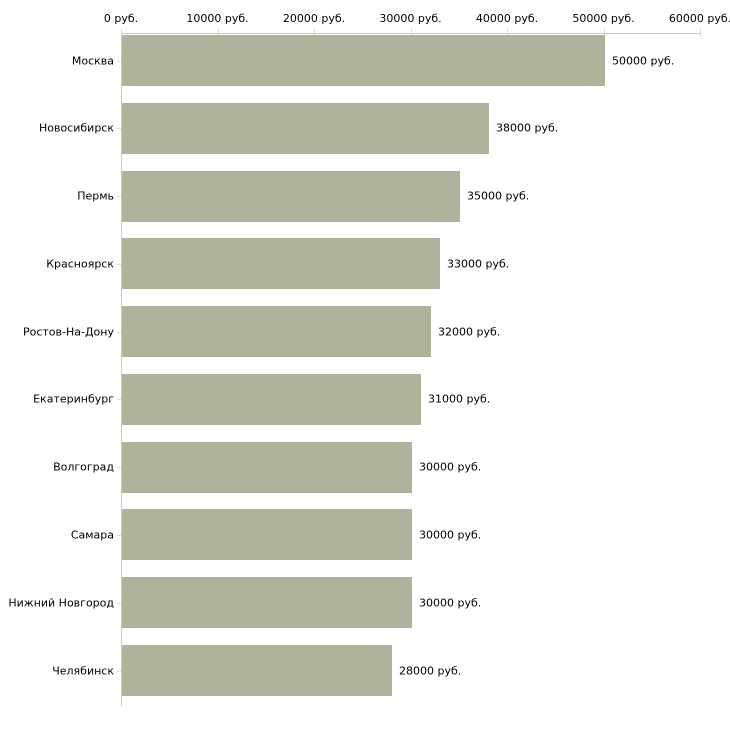 This screenshot has height=730, width=730. Describe the element at coordinates (643, 61) in the screenshot. I see `value-label: 50000 руб.` at that location.